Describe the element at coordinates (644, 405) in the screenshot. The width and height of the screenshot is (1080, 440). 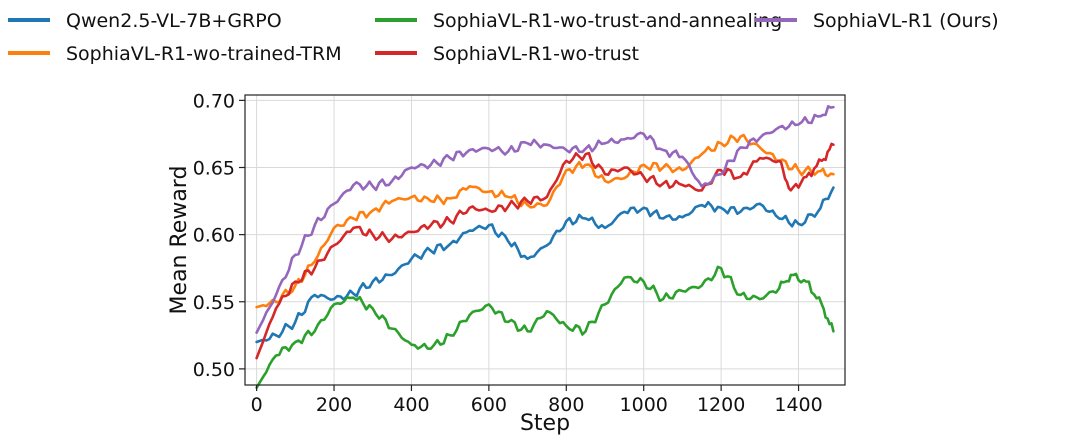
I see `x-tick-label: 1000` at that location.